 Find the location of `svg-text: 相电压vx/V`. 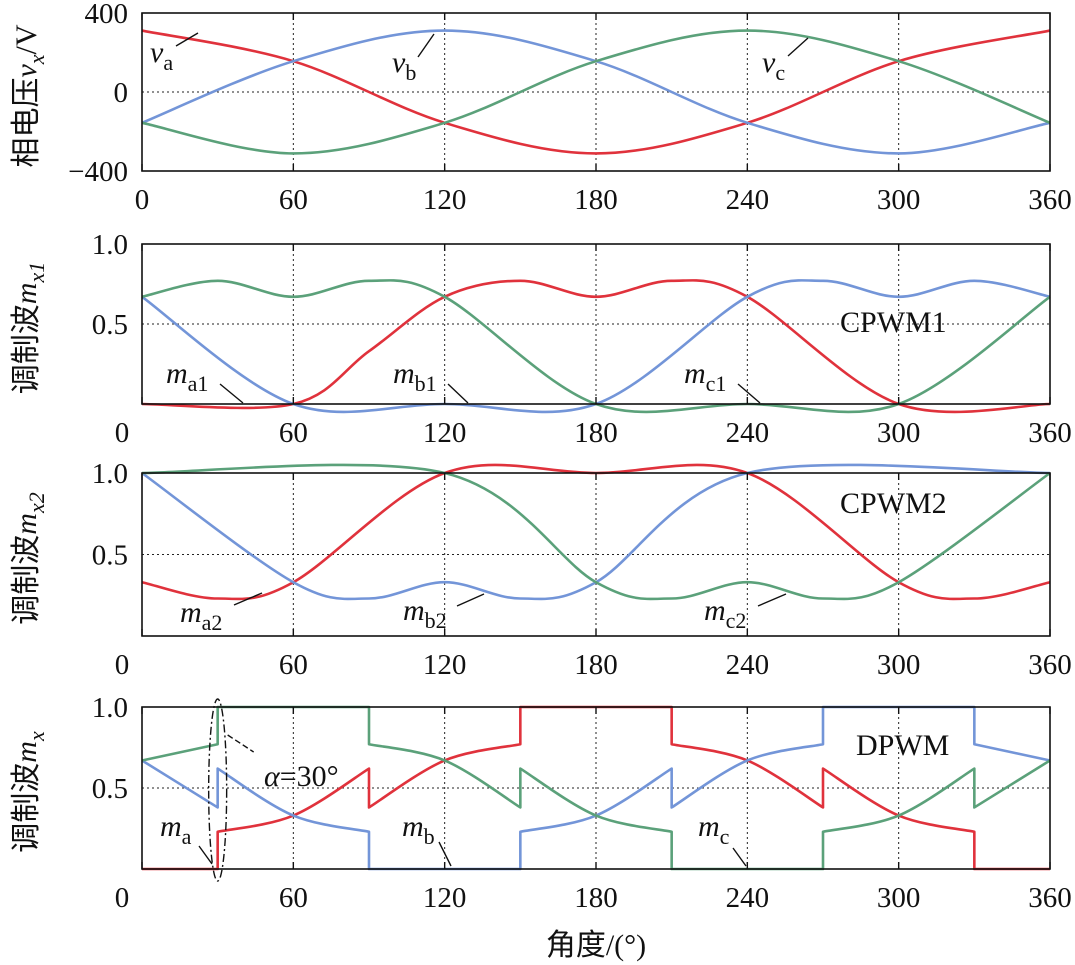

svg-text: 相电压vx/V is located at coordinates (29, 95).